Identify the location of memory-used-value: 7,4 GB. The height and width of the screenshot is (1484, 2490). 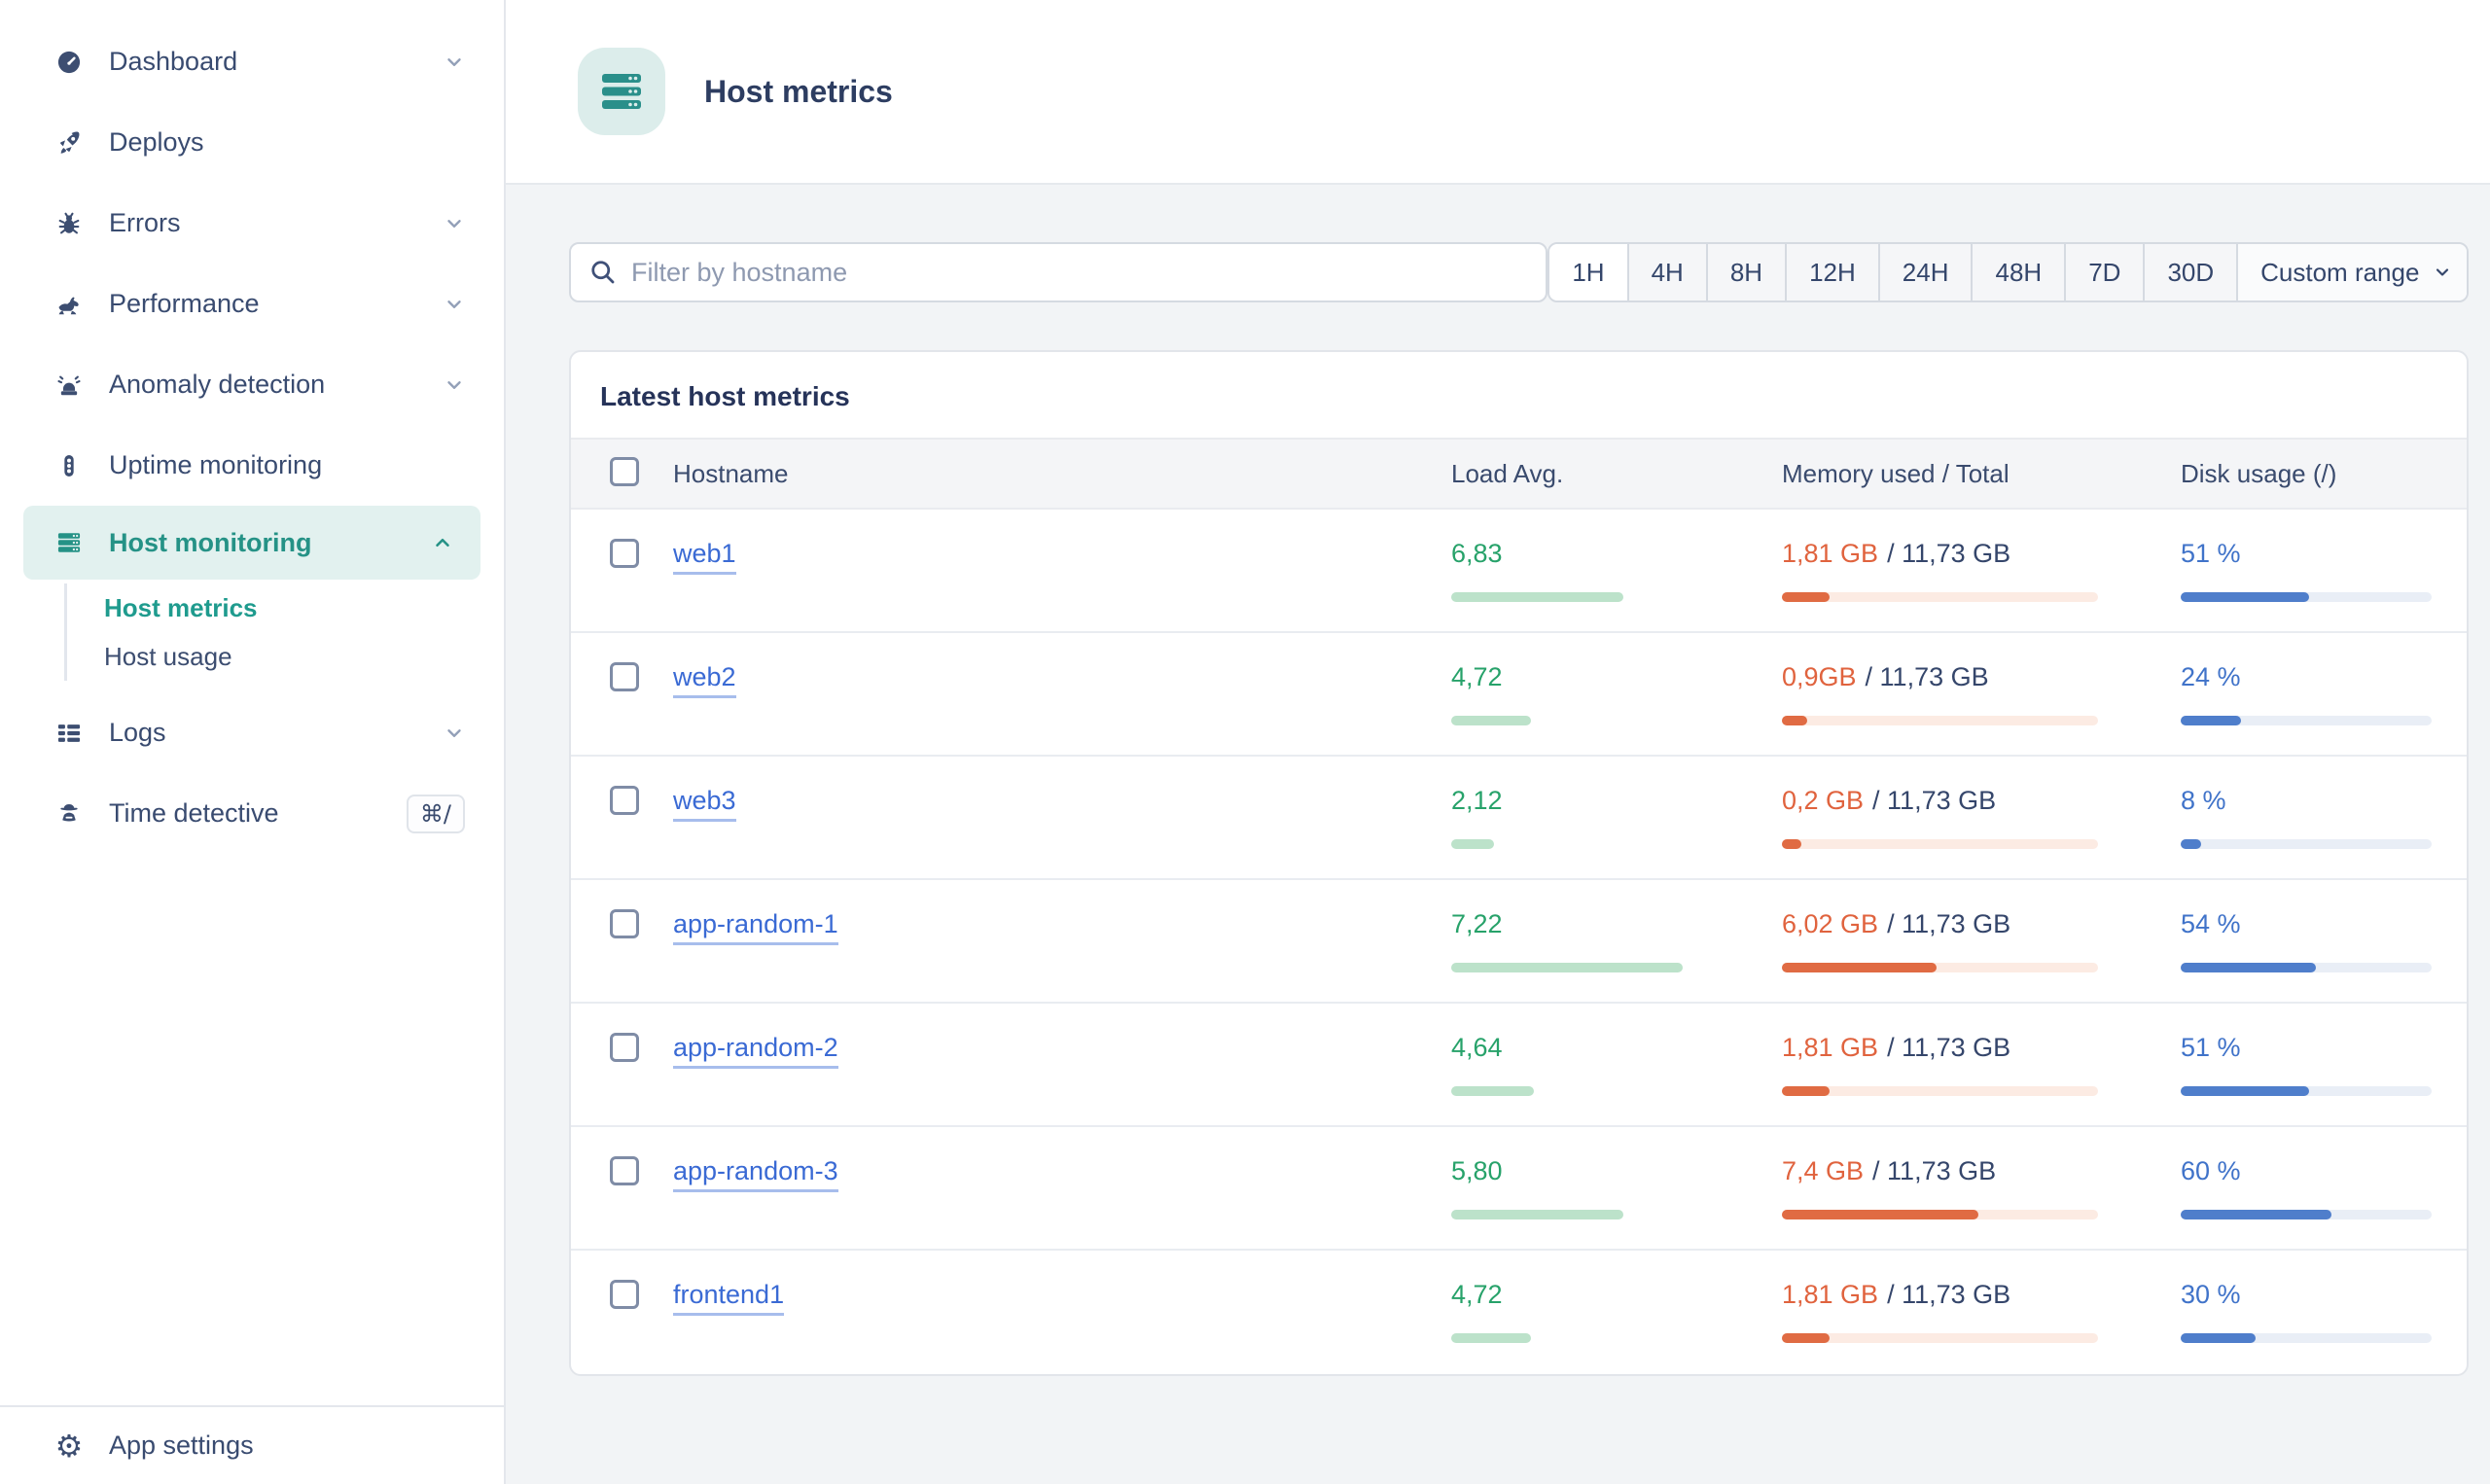
(1823, 1171).